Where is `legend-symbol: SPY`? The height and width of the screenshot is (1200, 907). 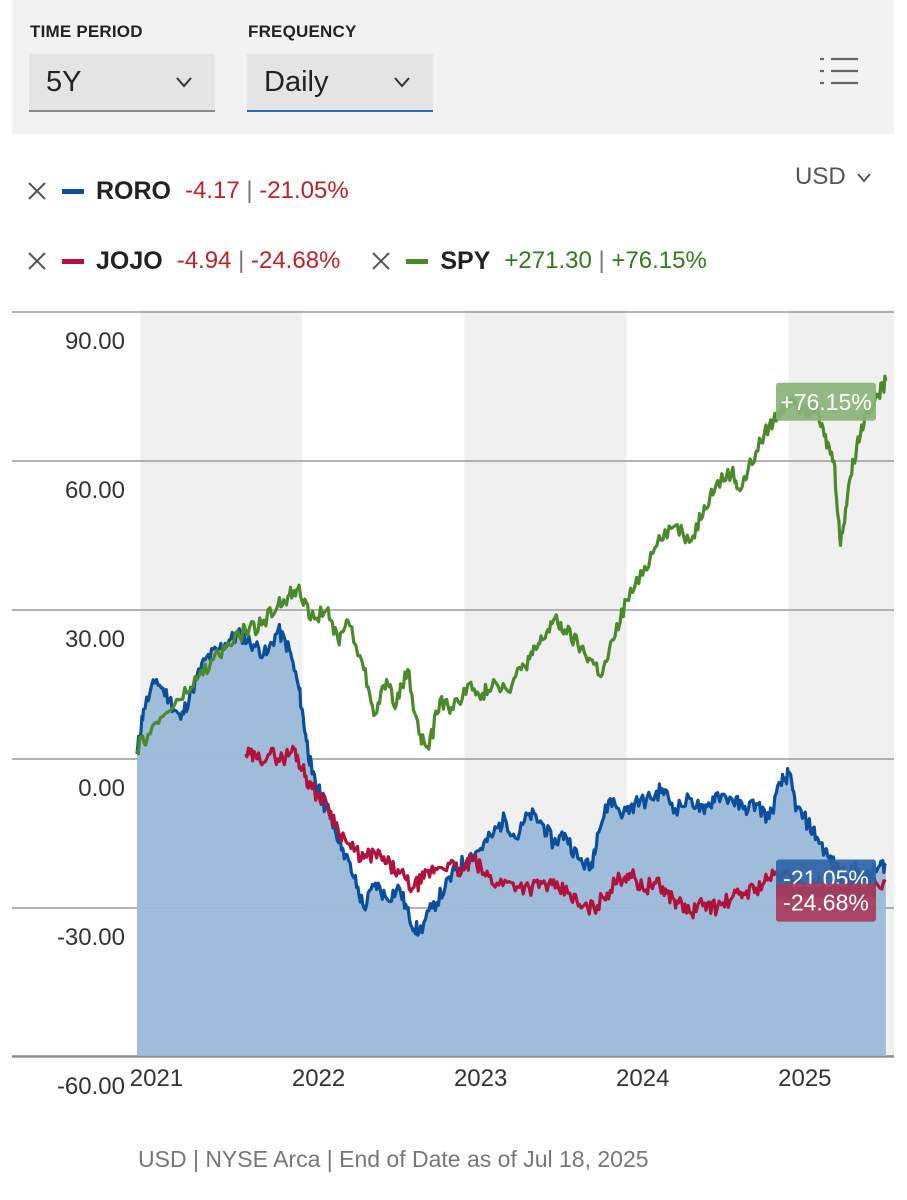
legend-symbol: SPY is located at coordinates (465, 260).